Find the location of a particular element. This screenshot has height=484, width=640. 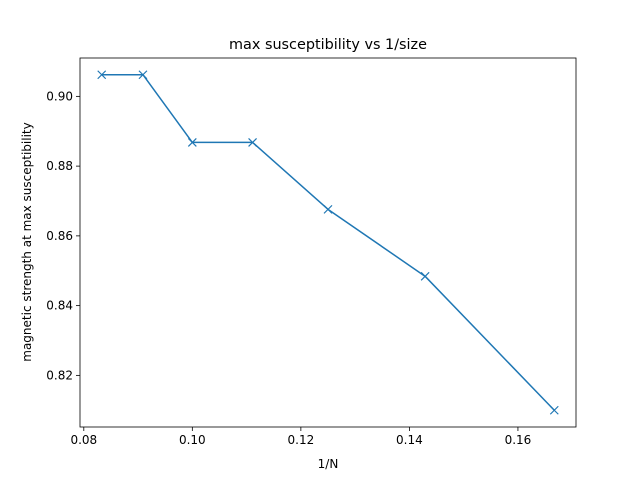

y-tick-label: 0.82 is located at coordinates (59, 375).